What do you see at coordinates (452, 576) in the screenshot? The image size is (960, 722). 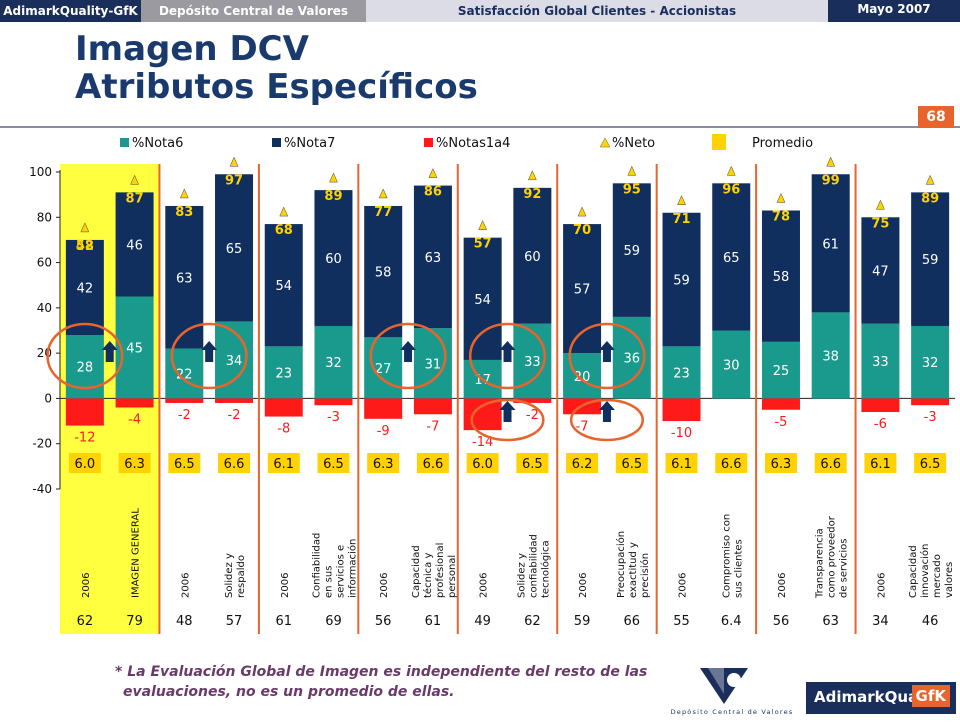 I see `category-label-line: personal` at bounding box center [452, 576].